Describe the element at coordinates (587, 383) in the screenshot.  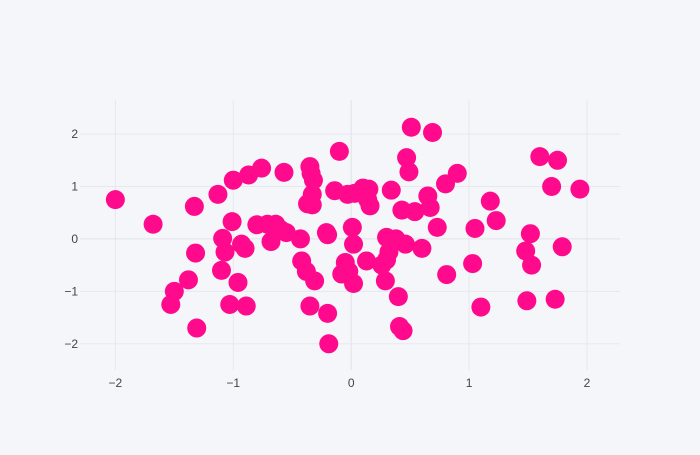
I see `x-tick-label: 2` at that location.